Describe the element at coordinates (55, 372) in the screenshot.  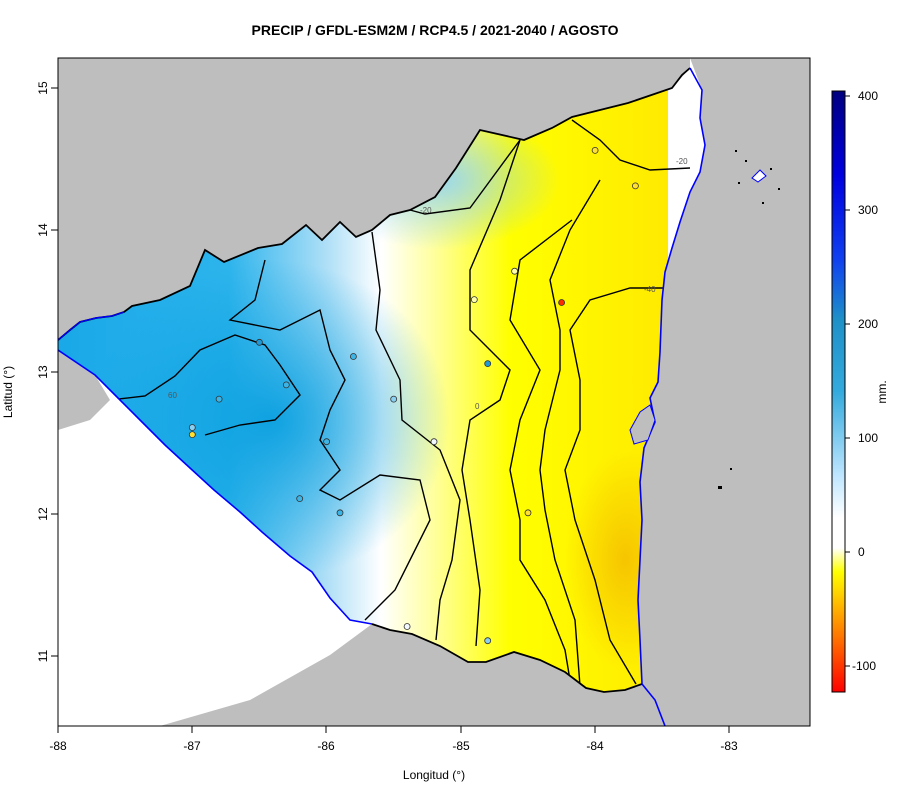
I see `y-axis` at that location.